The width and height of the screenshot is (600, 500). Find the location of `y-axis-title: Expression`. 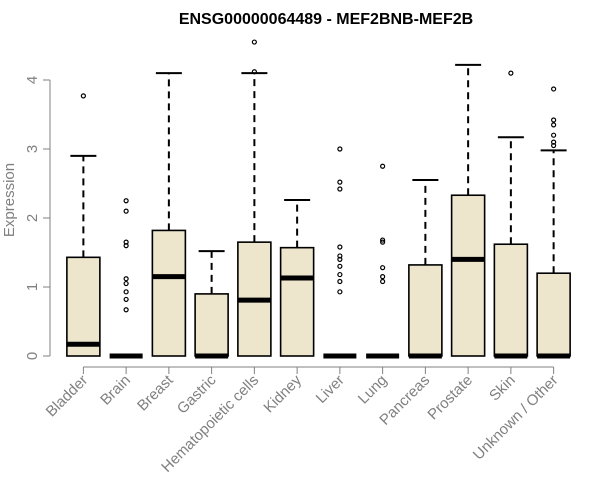

y-axis-title: Expression is located at coordinates (9, 200).